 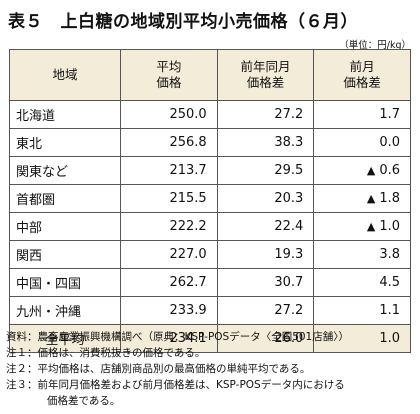 What do you see at coordinates (65, 75) in the screenshot?
I see `header-region: 地域` at bounding box center [65, 75].